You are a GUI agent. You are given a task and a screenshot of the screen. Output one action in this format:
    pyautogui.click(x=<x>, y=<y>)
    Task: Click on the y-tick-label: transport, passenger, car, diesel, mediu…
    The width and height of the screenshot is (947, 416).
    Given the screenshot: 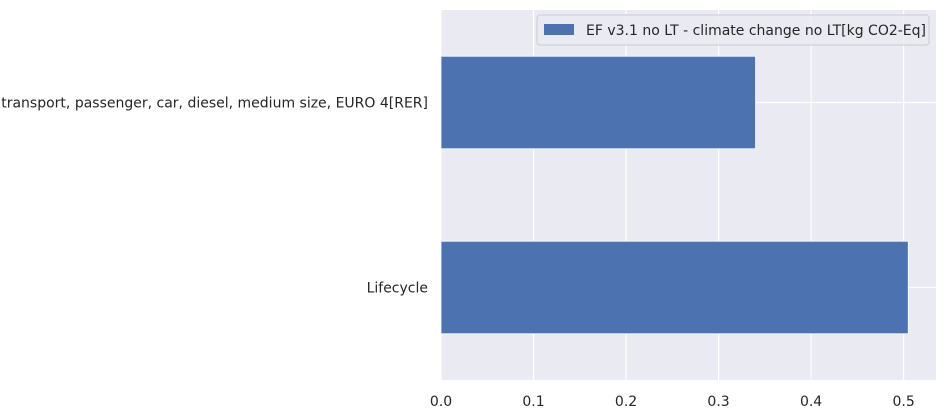 What is the action you would take?
    pyautogui.click(x=214, y=104)
    